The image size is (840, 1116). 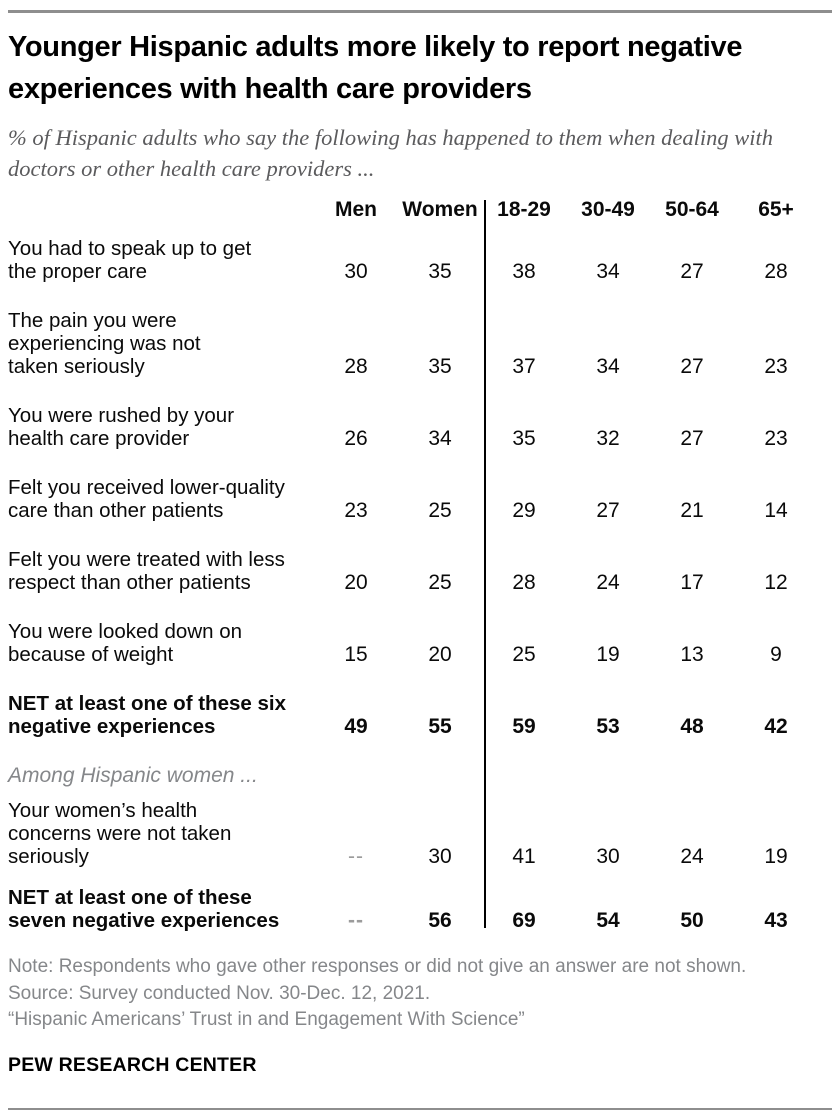 What do you see at coordinates (608, 209) in the screenshot?
I see `column-header-30-49: 30-49` at bounding box center [608, 209].